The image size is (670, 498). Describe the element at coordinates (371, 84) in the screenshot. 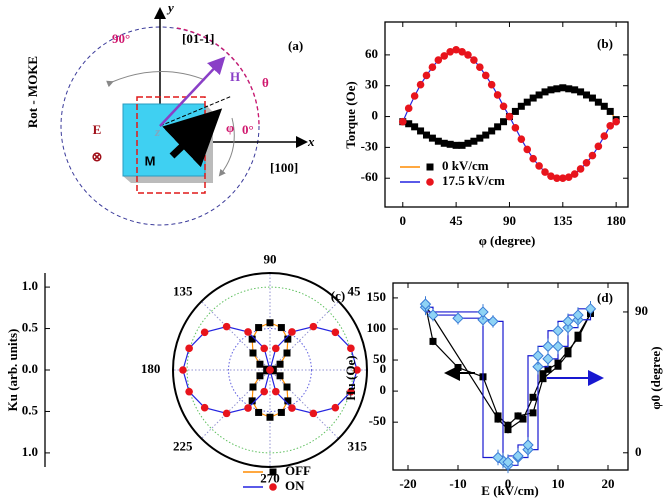

I see `y-tick-label: 30` at that location.